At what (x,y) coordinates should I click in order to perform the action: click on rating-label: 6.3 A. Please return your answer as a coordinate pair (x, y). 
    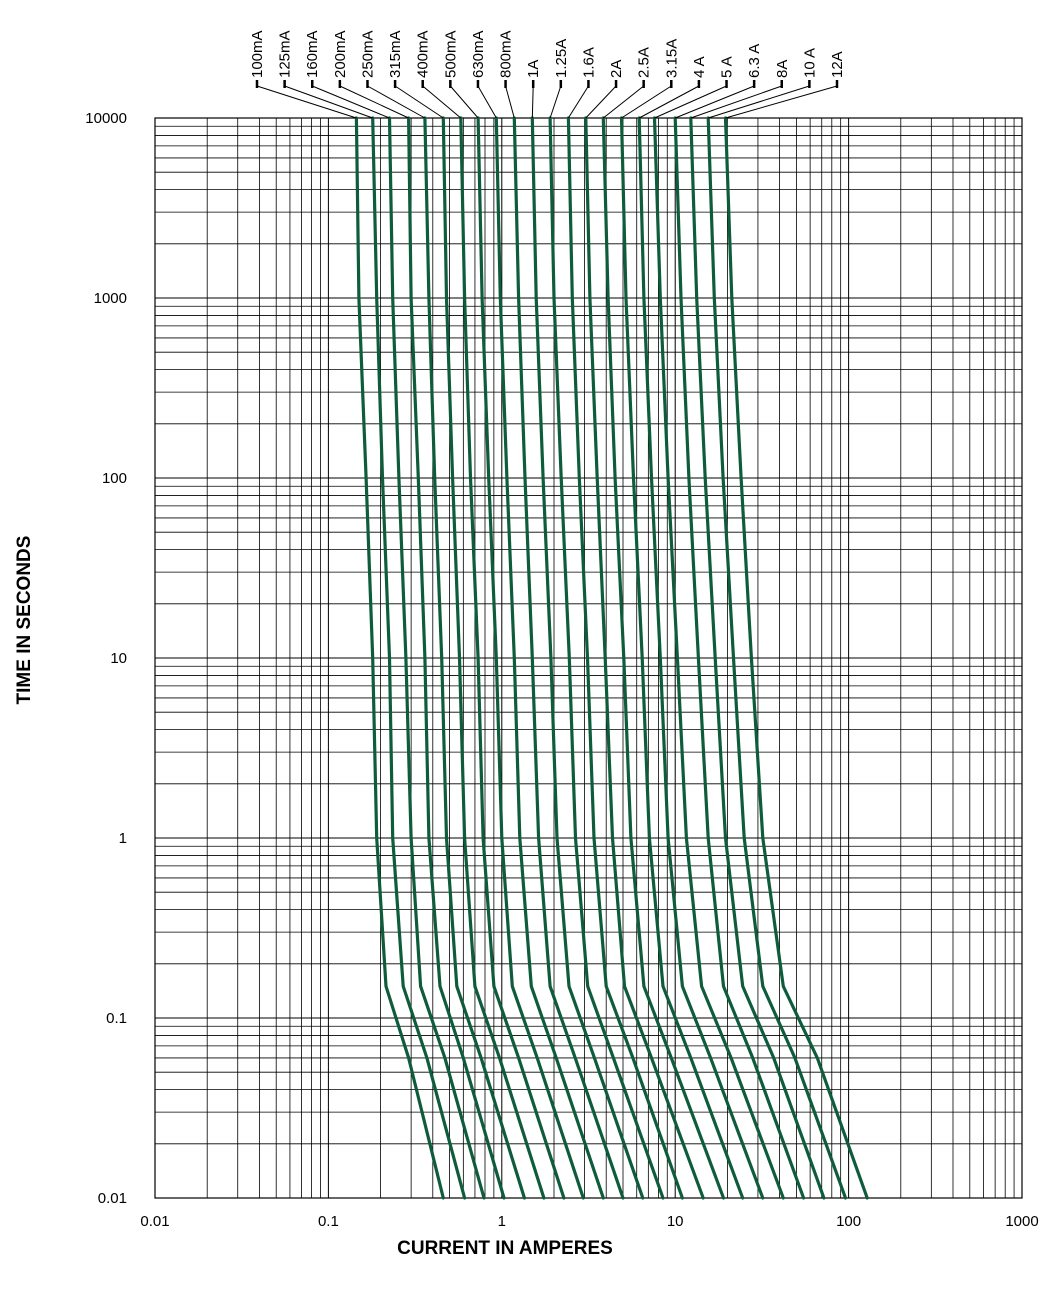
    Looking at the image, I should click on (754, 61).